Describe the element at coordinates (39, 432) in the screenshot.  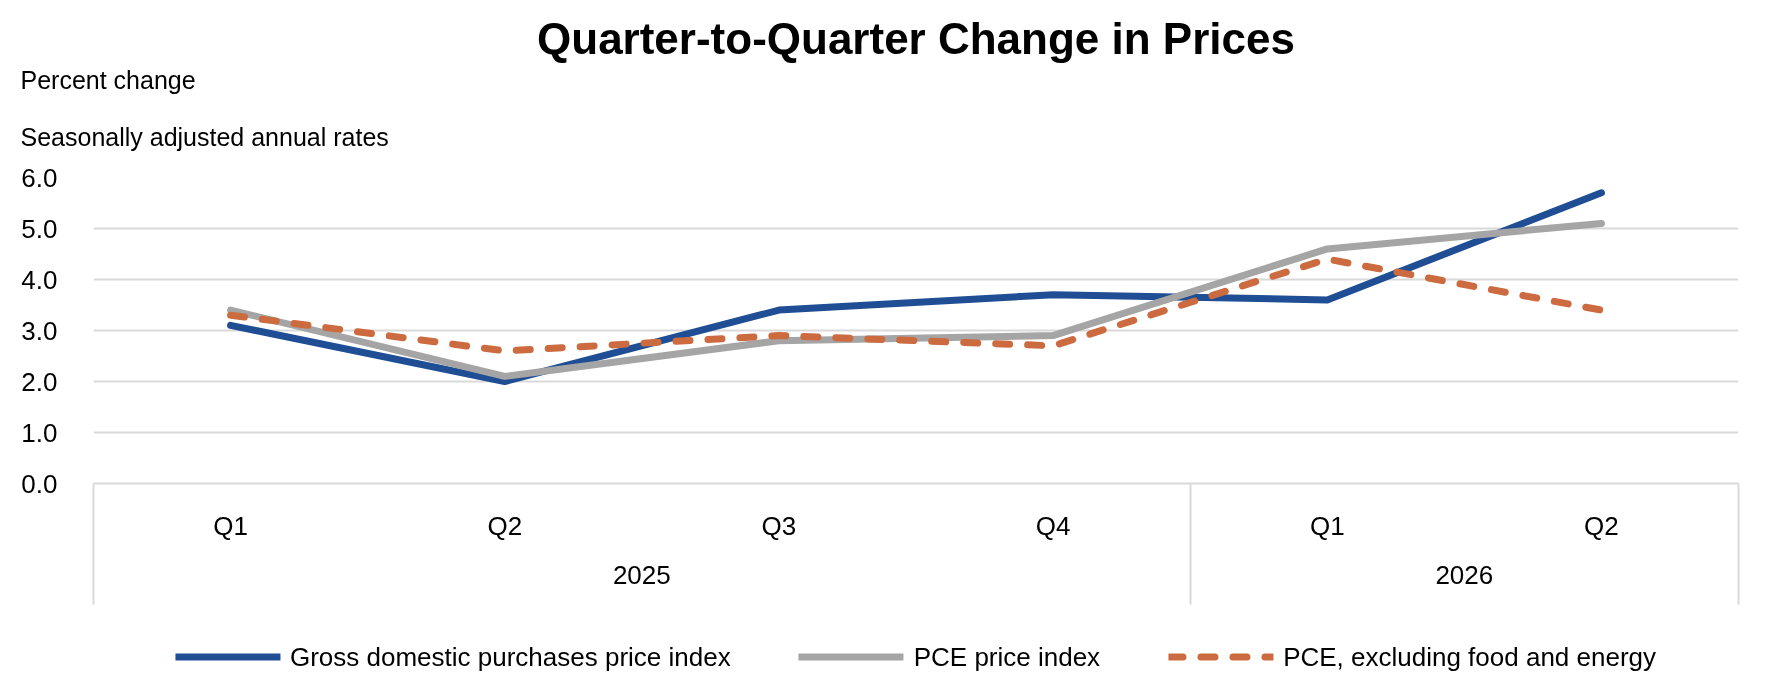
I see `y-tick-label: 1.0` at that location.